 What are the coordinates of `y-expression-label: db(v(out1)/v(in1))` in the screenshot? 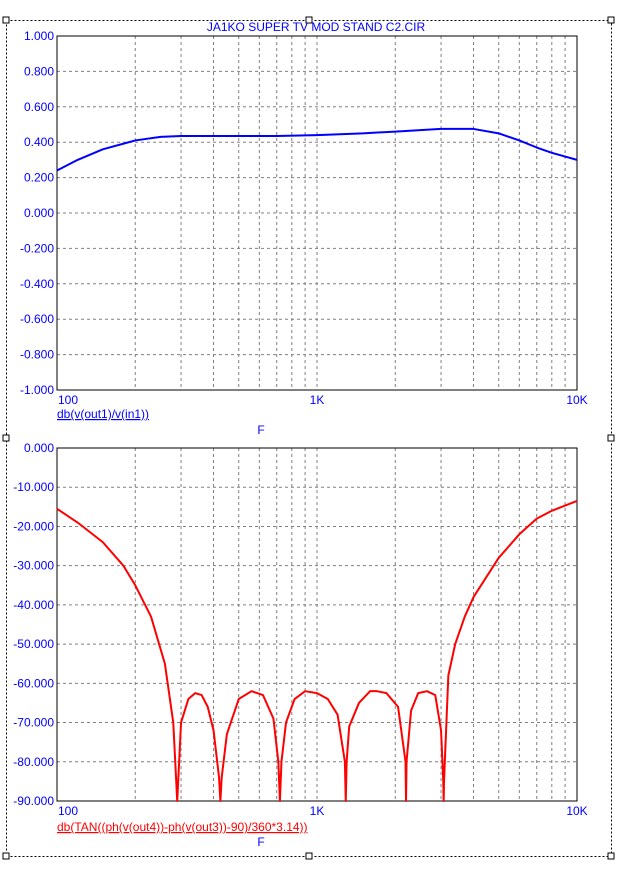 It's located at (103, 414).